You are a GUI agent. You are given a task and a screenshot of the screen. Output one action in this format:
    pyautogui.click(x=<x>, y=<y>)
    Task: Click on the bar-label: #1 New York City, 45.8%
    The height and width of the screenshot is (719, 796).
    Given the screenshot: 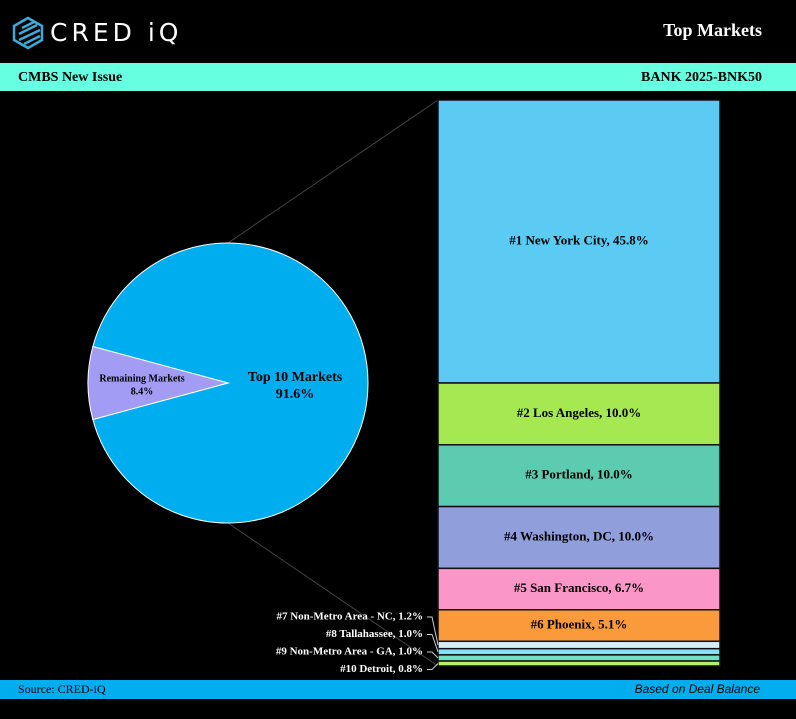 What is the action you would take?
    pyautogui.click(x=579, y=239)
    